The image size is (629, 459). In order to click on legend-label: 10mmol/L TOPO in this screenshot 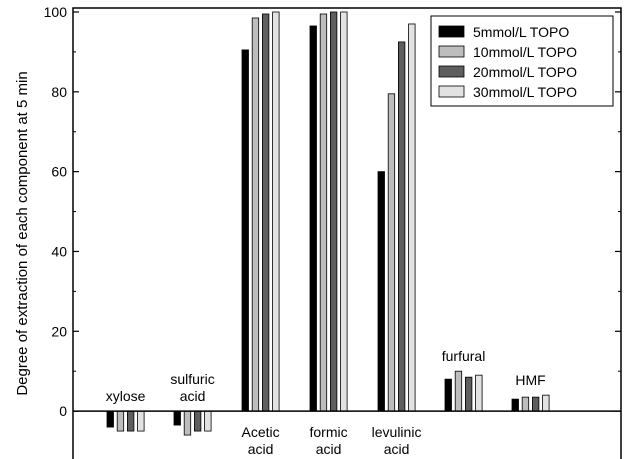, I will do `click(525, 52)`.